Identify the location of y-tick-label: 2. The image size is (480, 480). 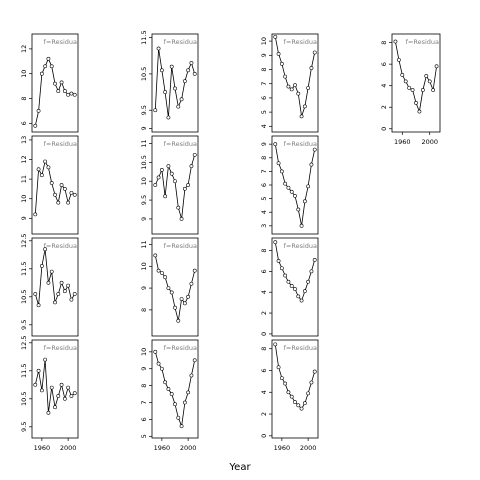
(264, 313).